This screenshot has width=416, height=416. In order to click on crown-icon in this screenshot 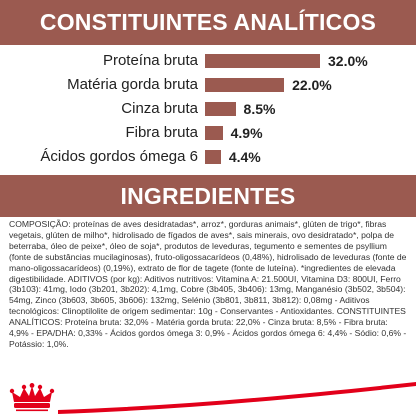, I will do `click(32, 397)`.